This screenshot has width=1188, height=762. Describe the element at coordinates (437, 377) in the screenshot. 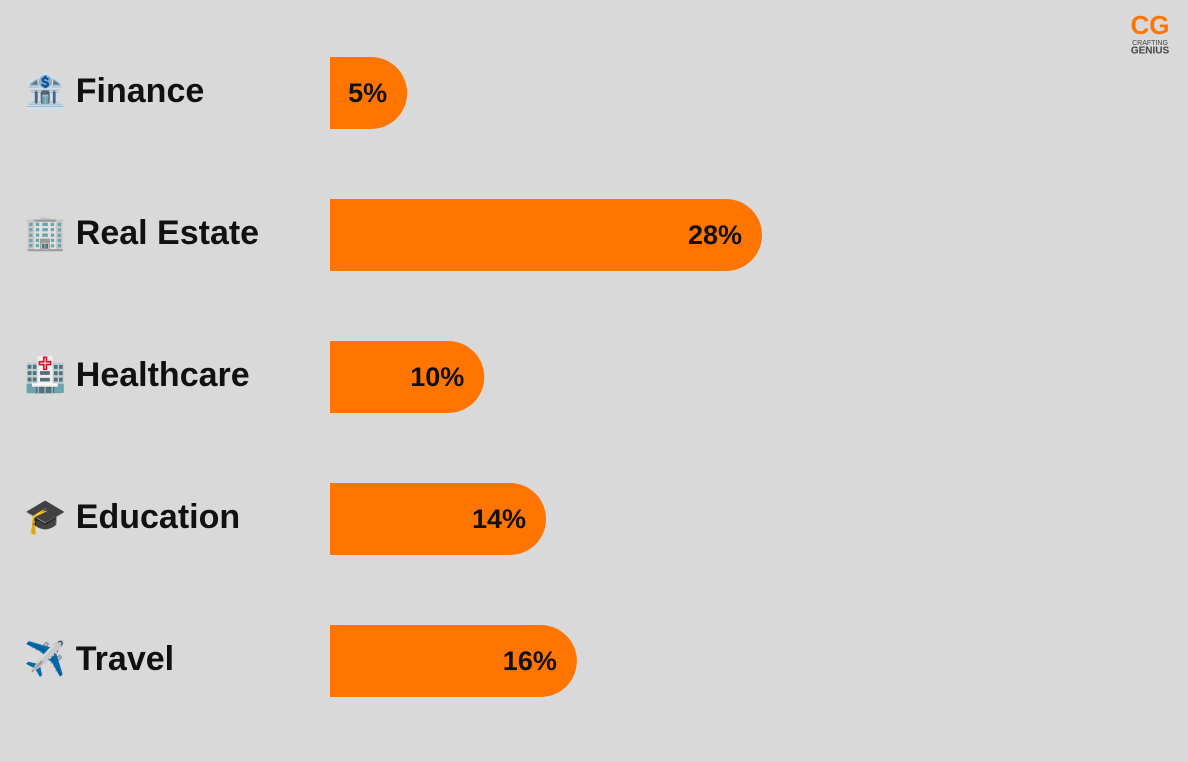

I see `value-label: 10%` at that location.